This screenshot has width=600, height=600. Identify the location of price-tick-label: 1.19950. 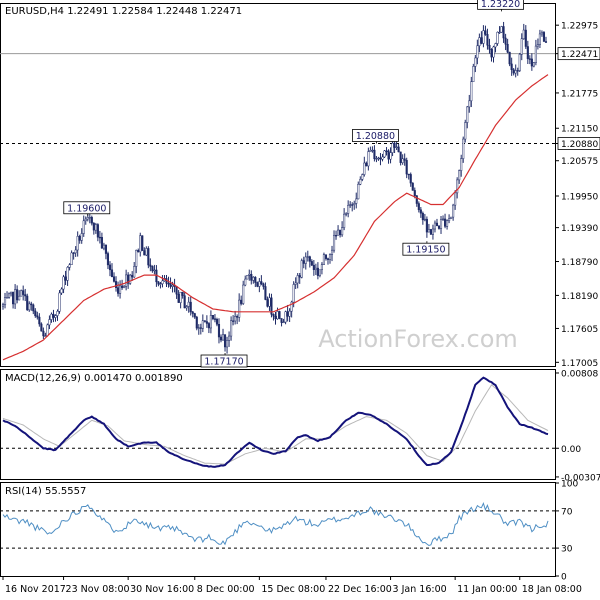
(579, 198).